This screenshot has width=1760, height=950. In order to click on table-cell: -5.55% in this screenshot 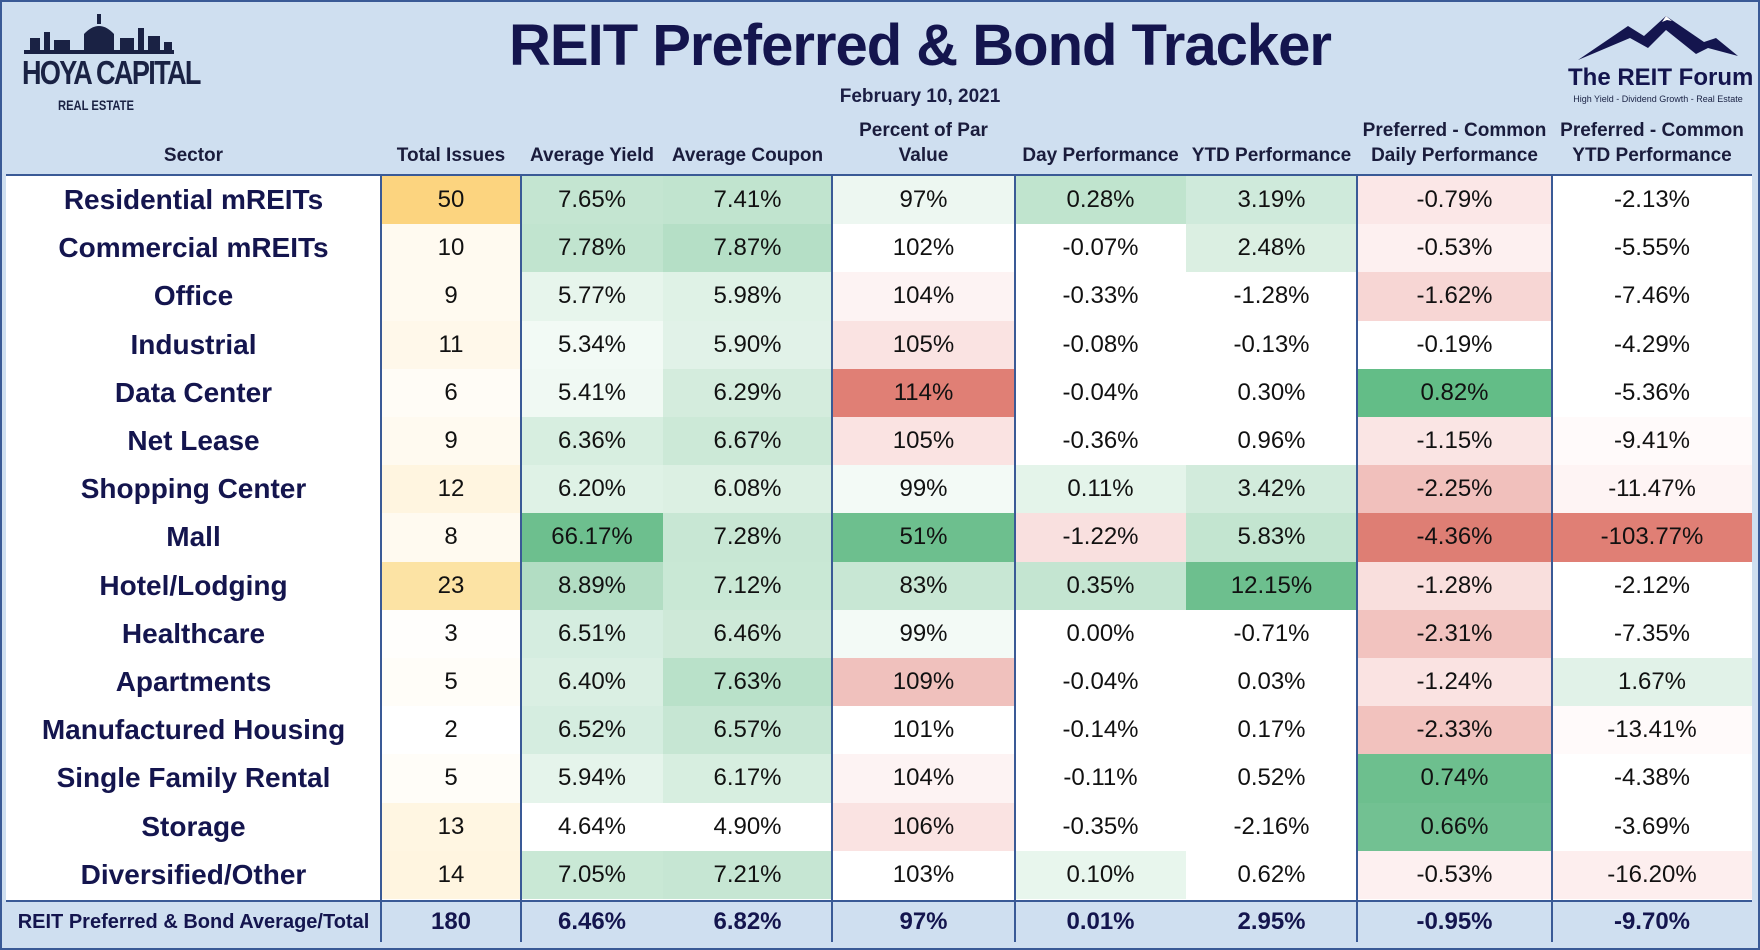, I will do `click(1652, 248)`.